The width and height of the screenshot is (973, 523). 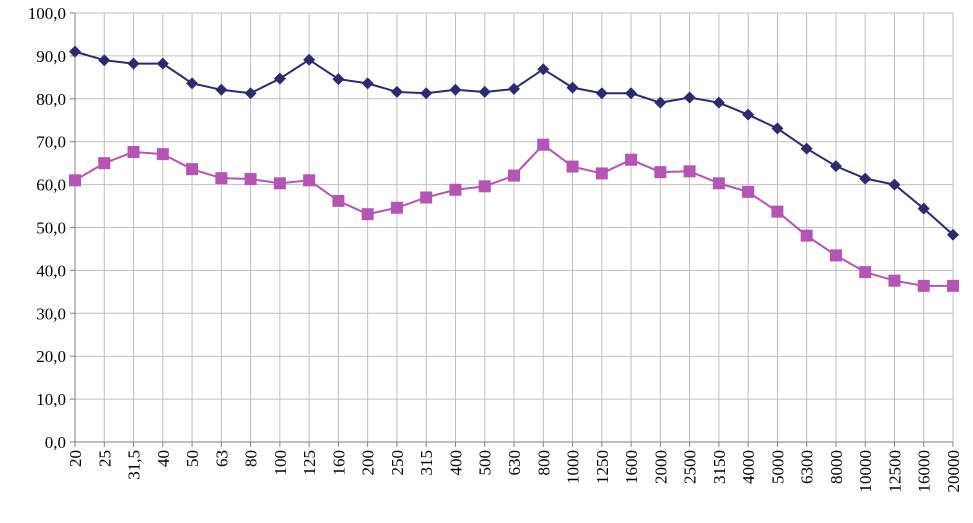 What do you see at coordinates (55, 442) in the screenshot?
I see `y-tick-label: 0,0` at bounding box center [55, 442].